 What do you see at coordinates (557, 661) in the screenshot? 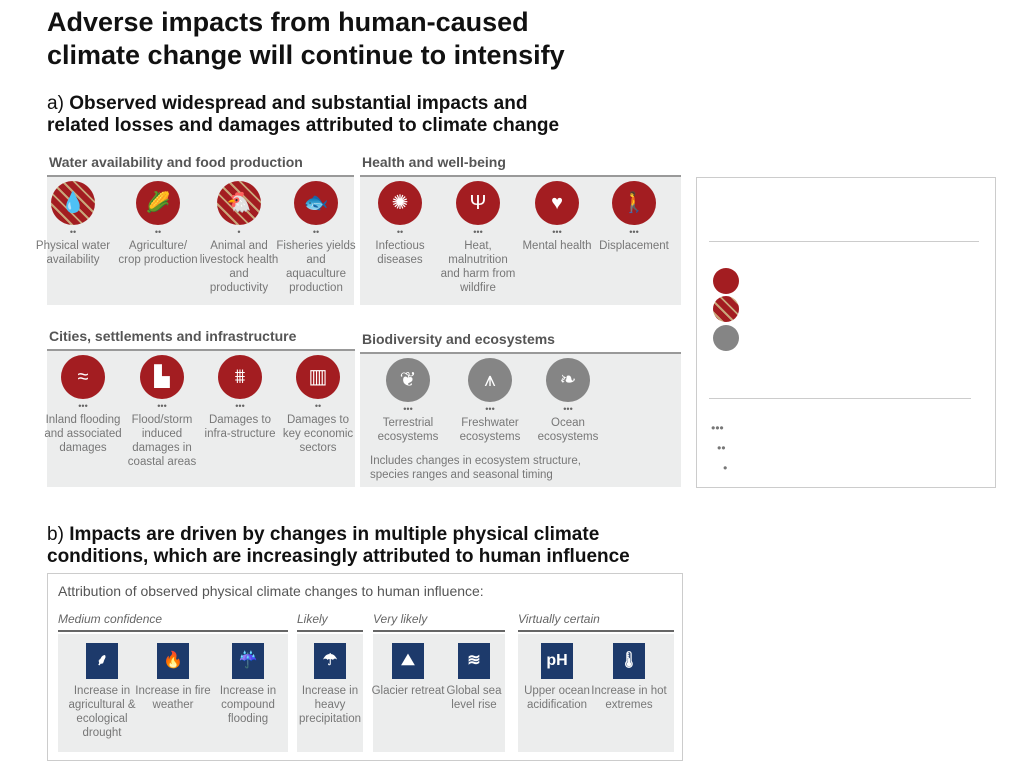
I see `ph-icon: pH` at bounding box center [557, 661].